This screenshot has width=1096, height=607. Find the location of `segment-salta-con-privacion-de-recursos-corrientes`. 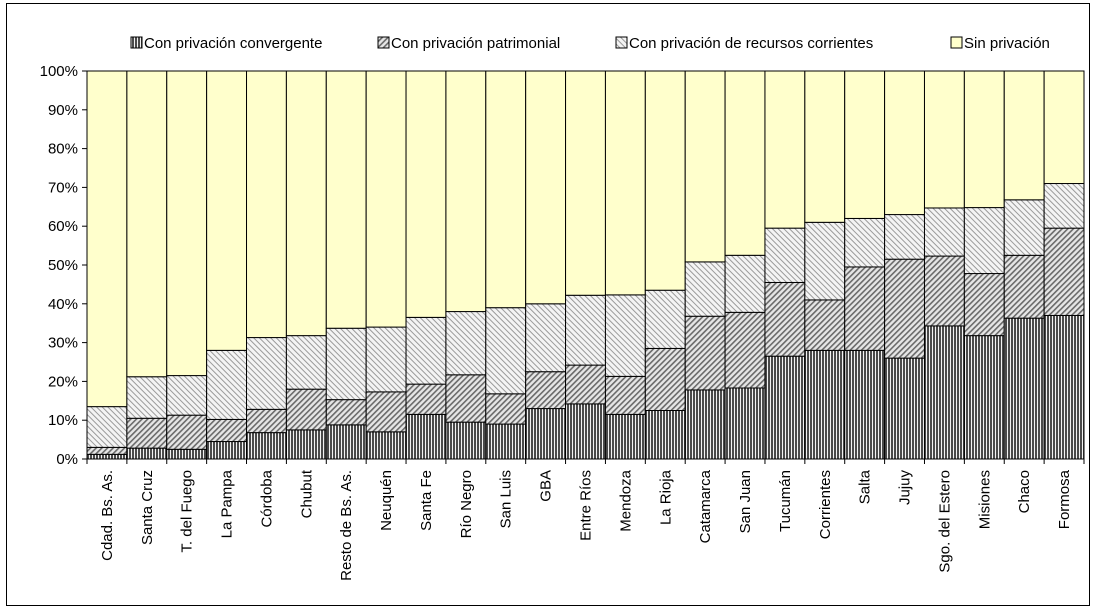

segment-salta-con-privacion-de-recursos-corrientes is located at coordinates (865, 242).